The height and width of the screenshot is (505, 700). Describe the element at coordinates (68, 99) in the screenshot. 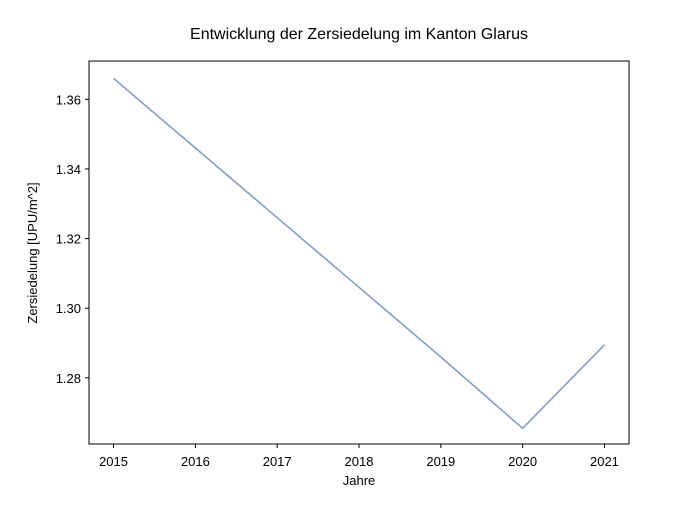

I see `y-tick-label: 1.36` at that location.